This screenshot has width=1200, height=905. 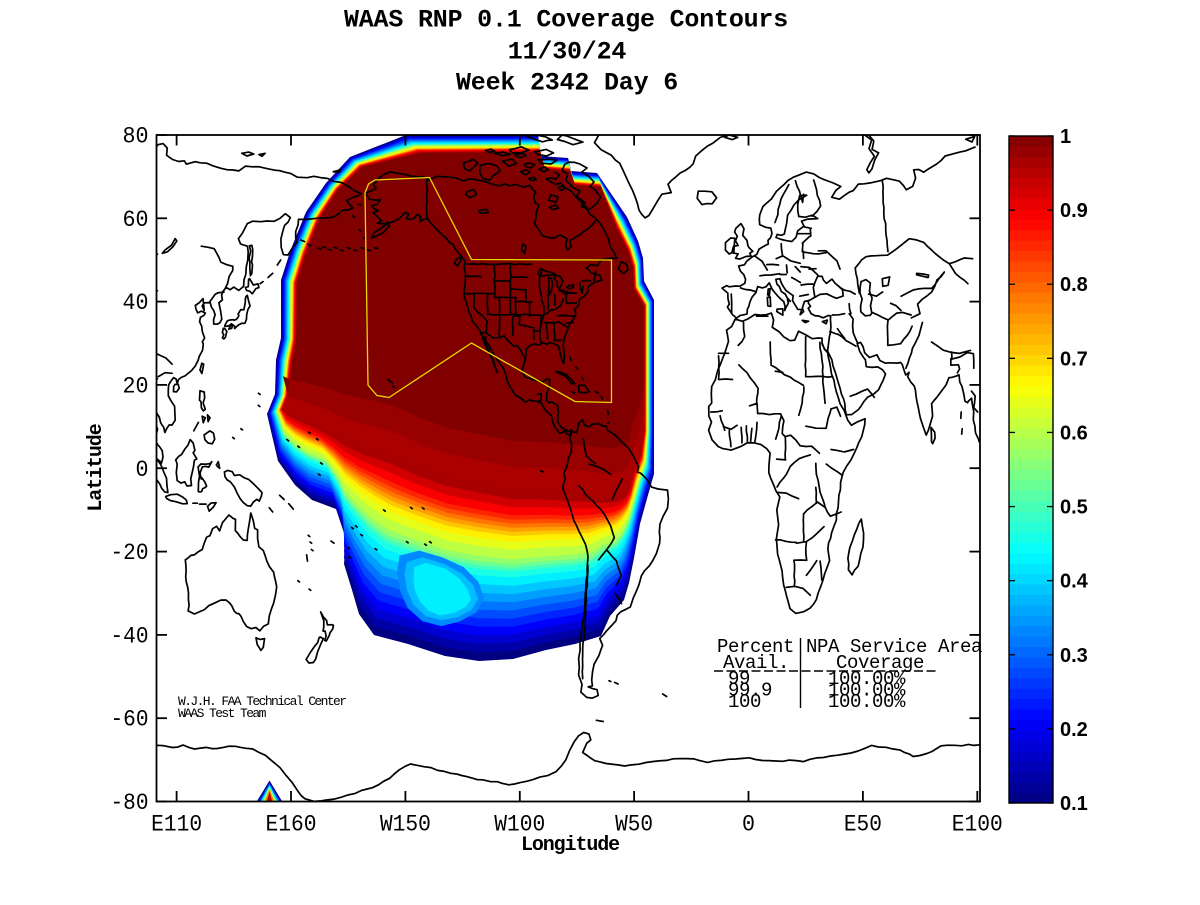 I want to click on svg-text: W150, so click(x=405, y=825).